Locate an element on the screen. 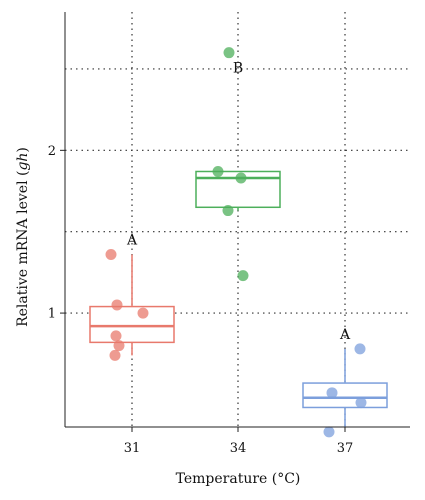 The image size is (425, 500). significance-letter-34: B is located at coordinates (238, 69).